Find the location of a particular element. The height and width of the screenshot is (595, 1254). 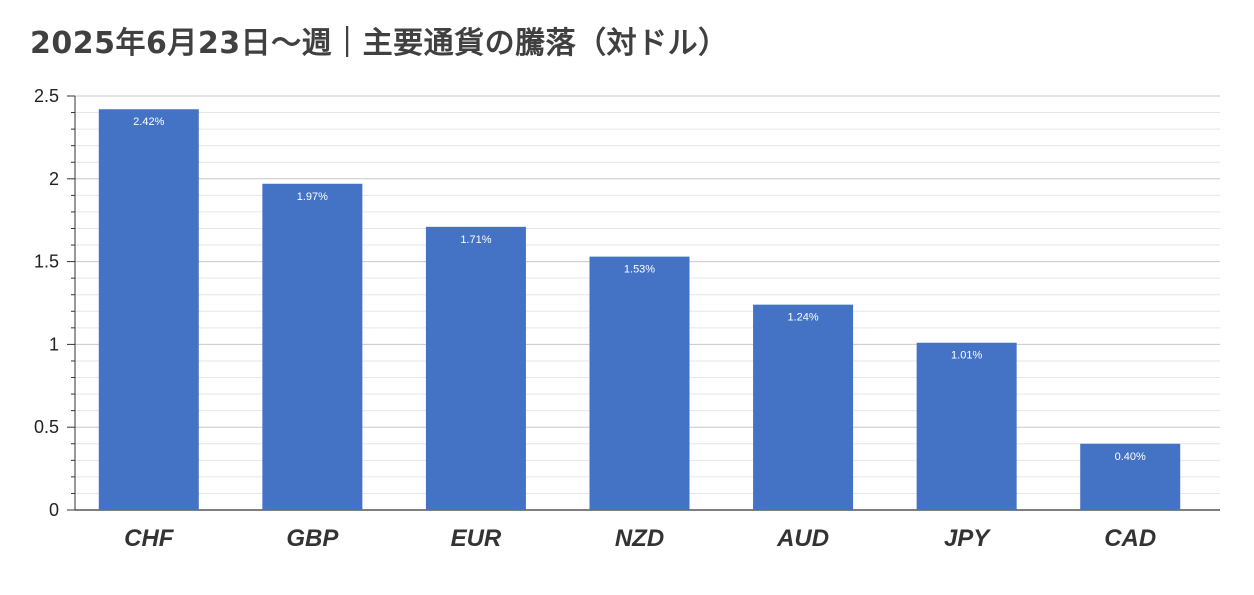

y-tick-label: 1 is located at coordinates (54, 344).